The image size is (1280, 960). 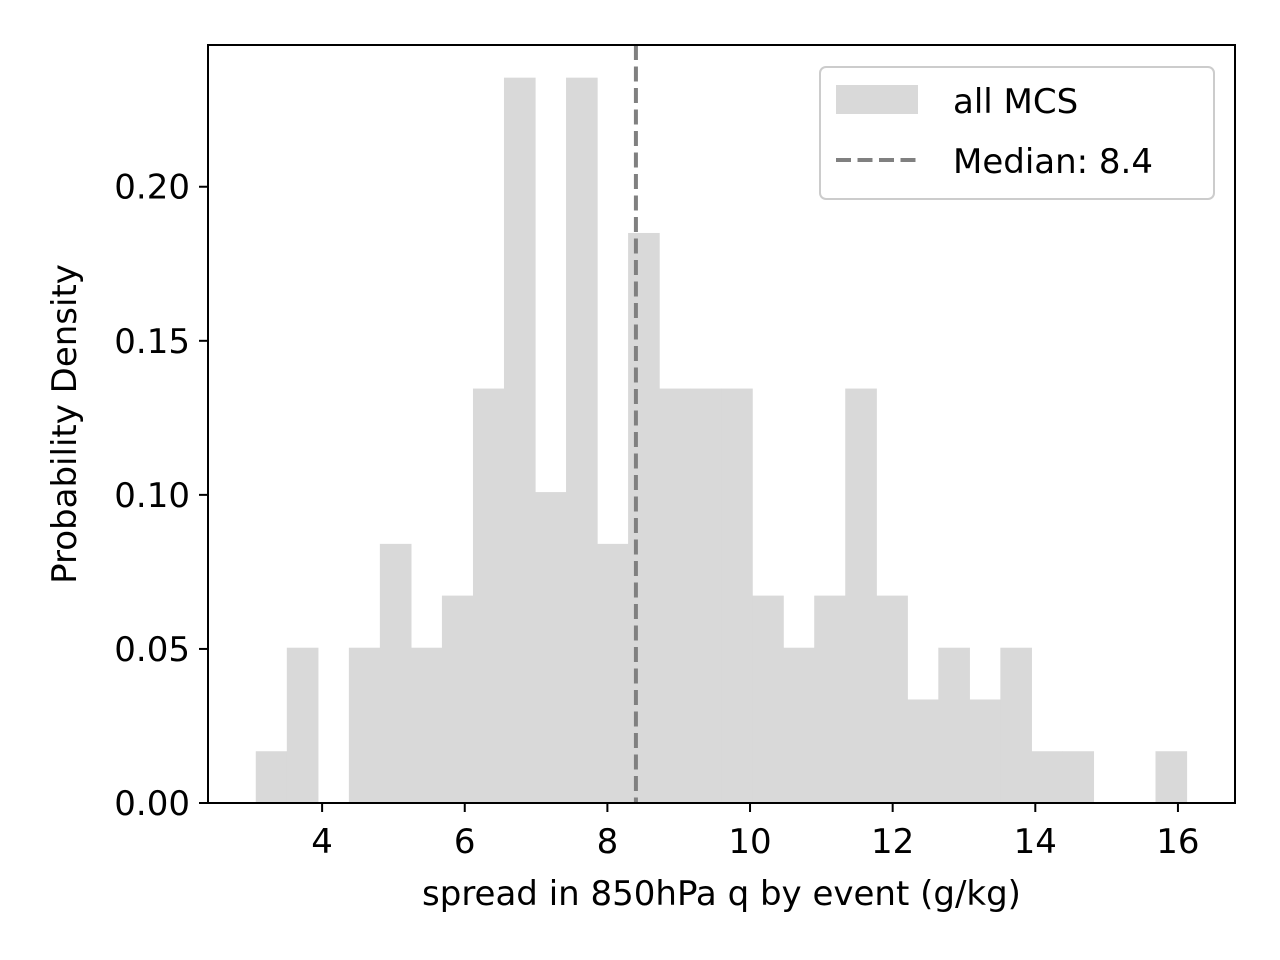 What do you see at coordinates (721, 894) in the screenshot?
I see `x-axis-label: spread in 850hPa q by event (g/kg)` at bounding box center [721, 894].